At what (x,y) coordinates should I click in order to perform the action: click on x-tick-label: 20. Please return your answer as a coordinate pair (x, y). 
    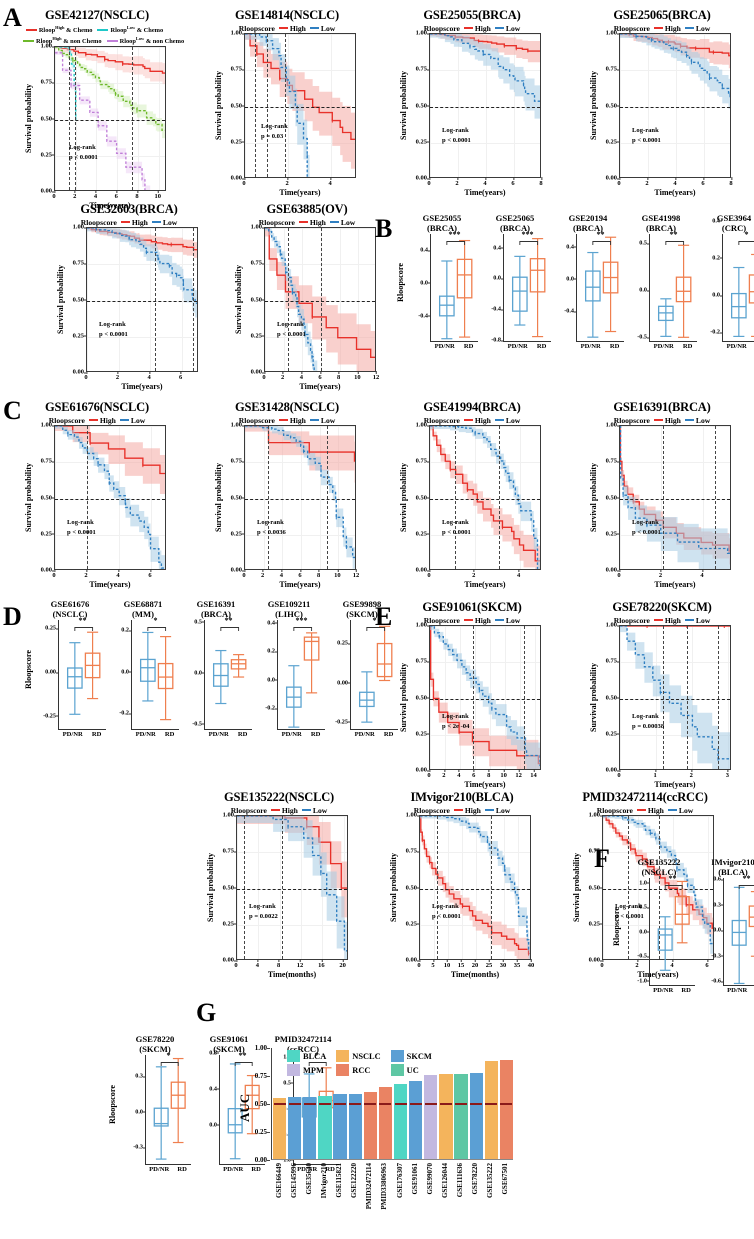
    Looking at the image, I should click on (475, 964).